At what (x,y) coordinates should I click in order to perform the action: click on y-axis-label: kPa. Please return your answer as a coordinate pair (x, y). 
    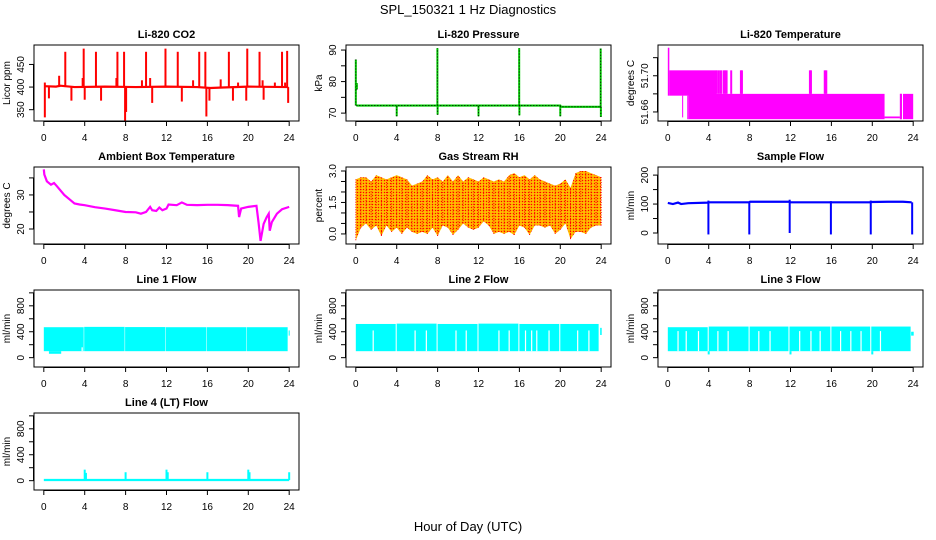
    Looking at the image, I should click on (319, 83).